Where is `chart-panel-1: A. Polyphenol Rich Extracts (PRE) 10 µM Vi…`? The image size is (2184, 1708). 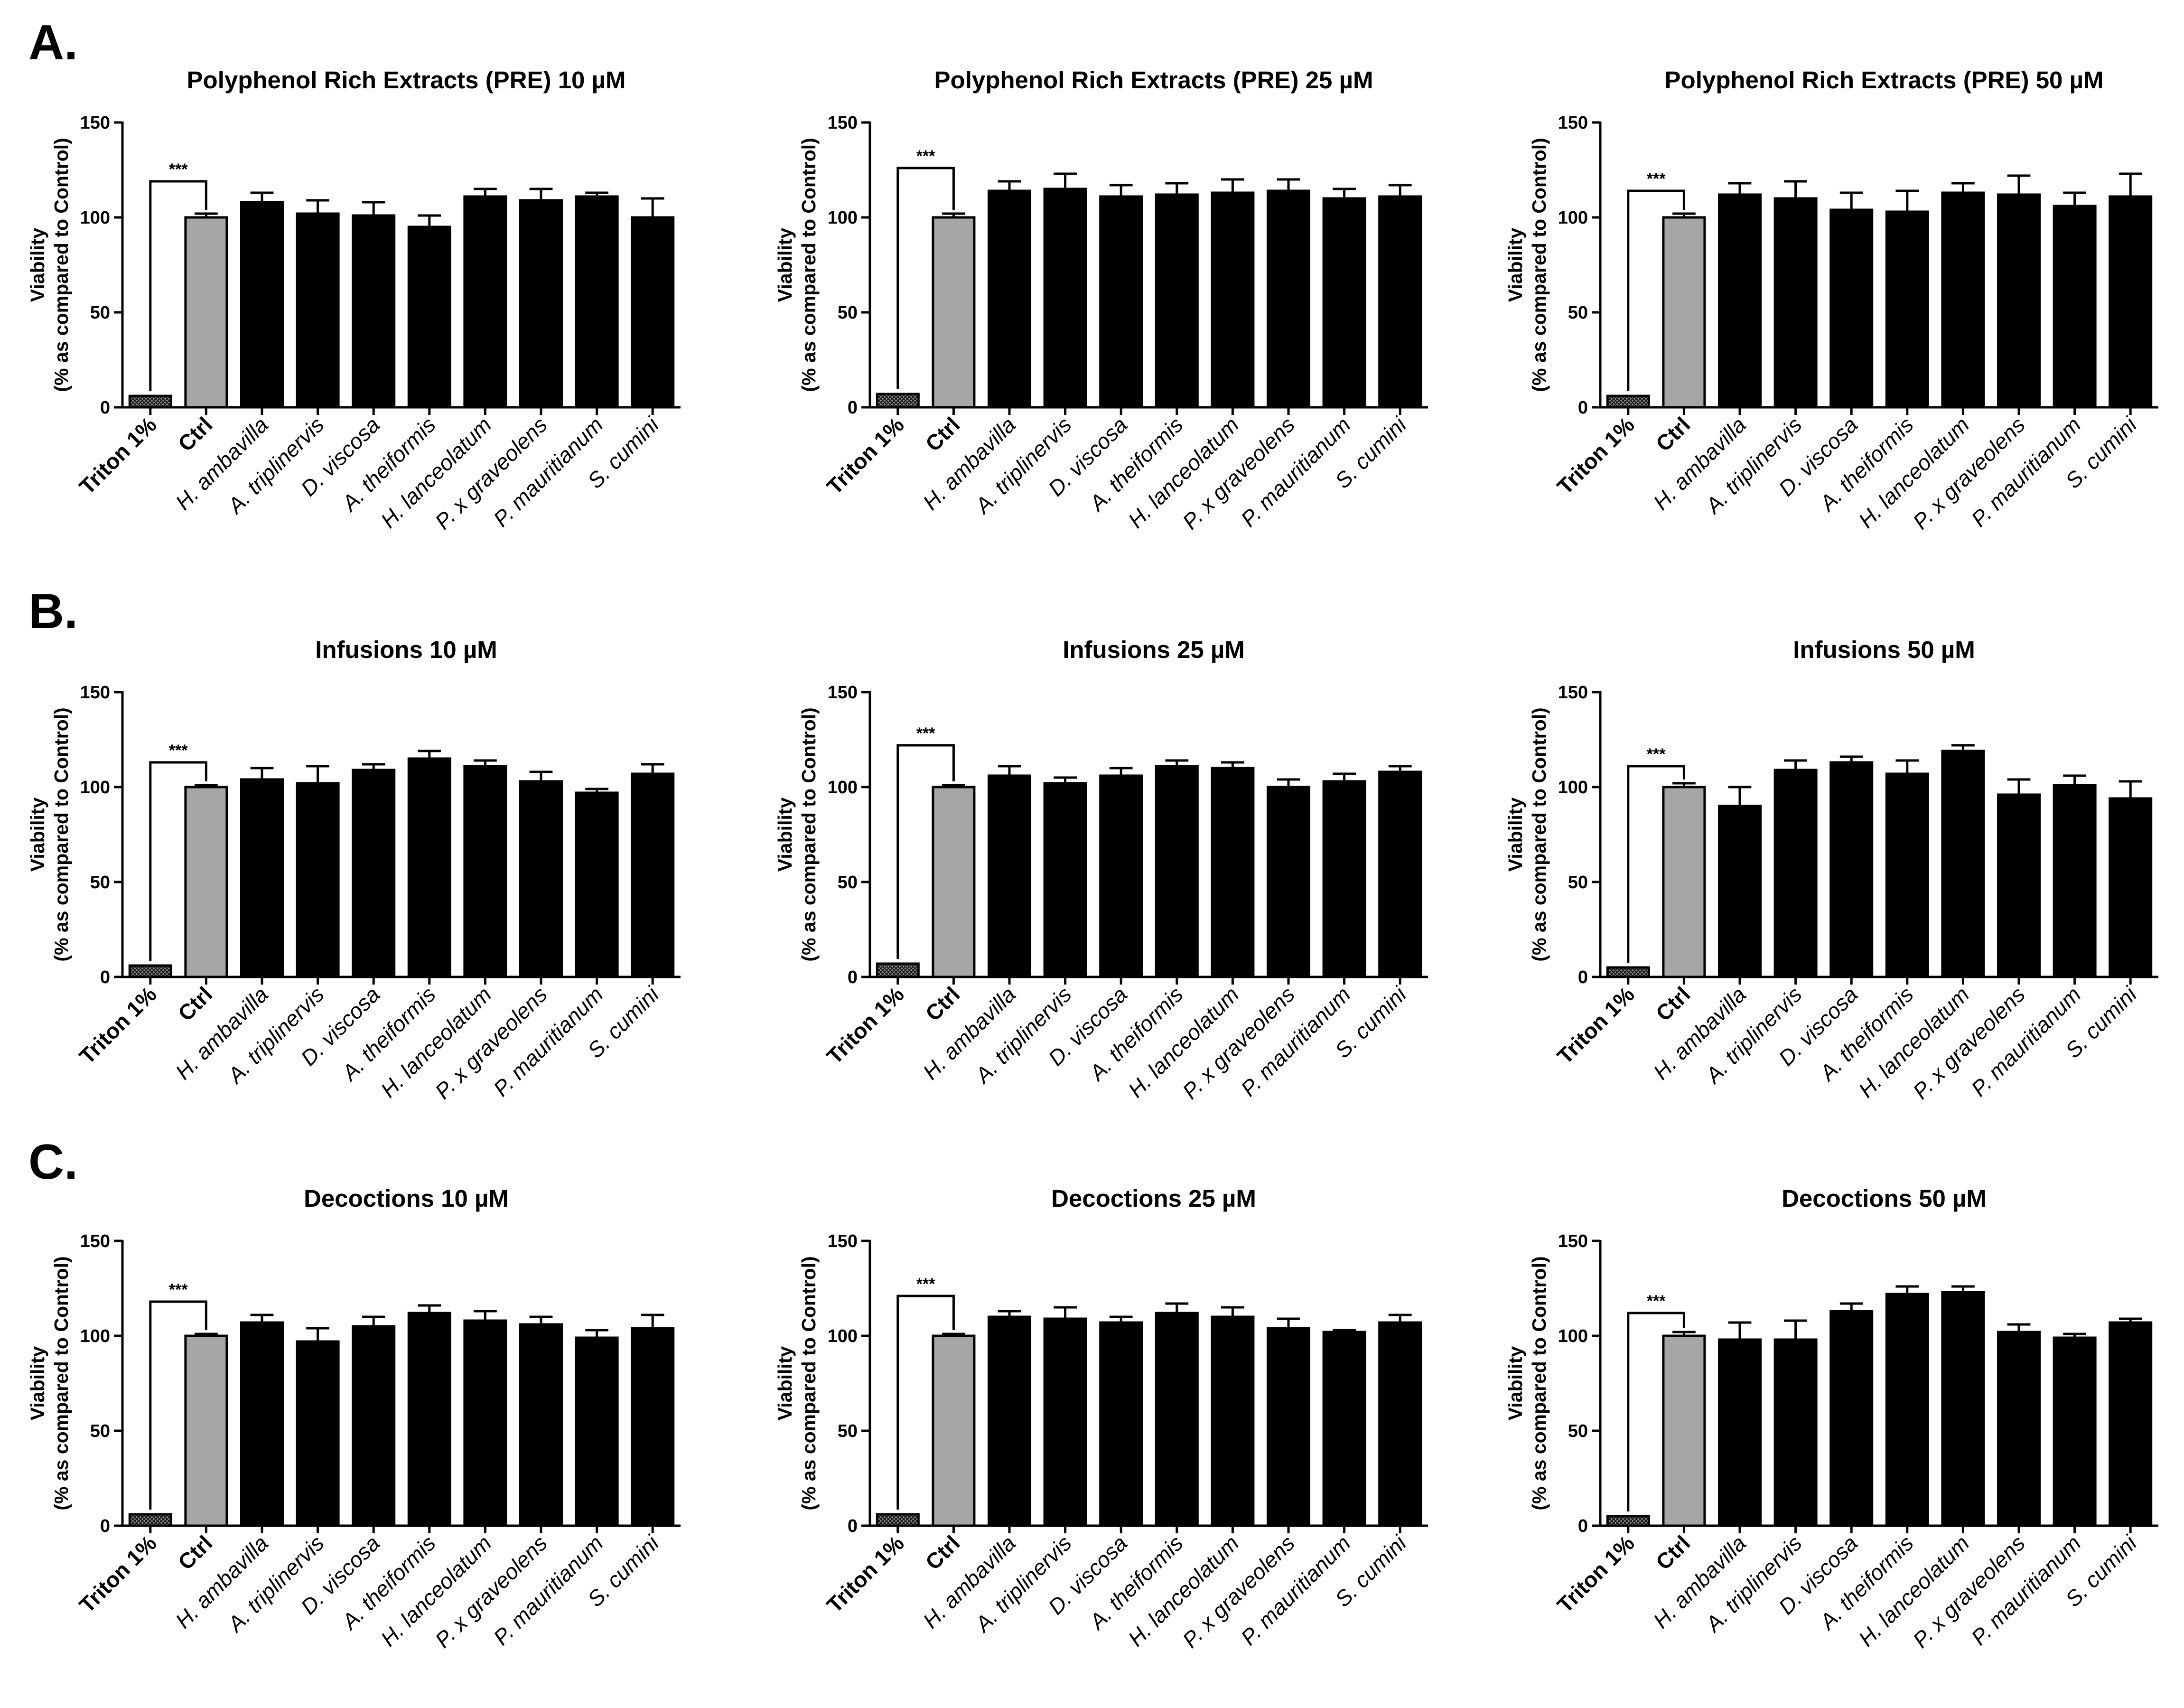
chart-panel-1: A. Polyphenol Rich Extracts (PRE) 10 µM Vi… is located at coordinates (354, 274).